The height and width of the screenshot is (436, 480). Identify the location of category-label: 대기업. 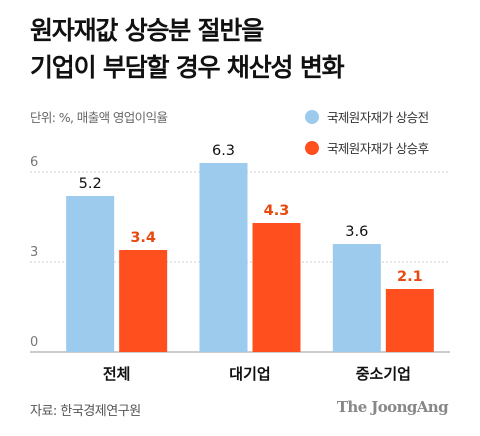
(249, 374).